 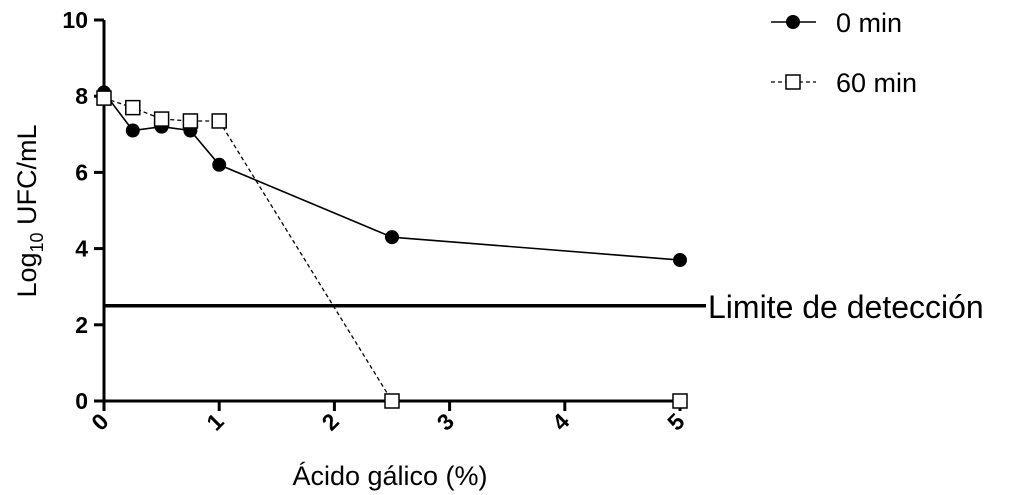 I want to click on x-tick-label-3: 3, so click(x=445, y=421).